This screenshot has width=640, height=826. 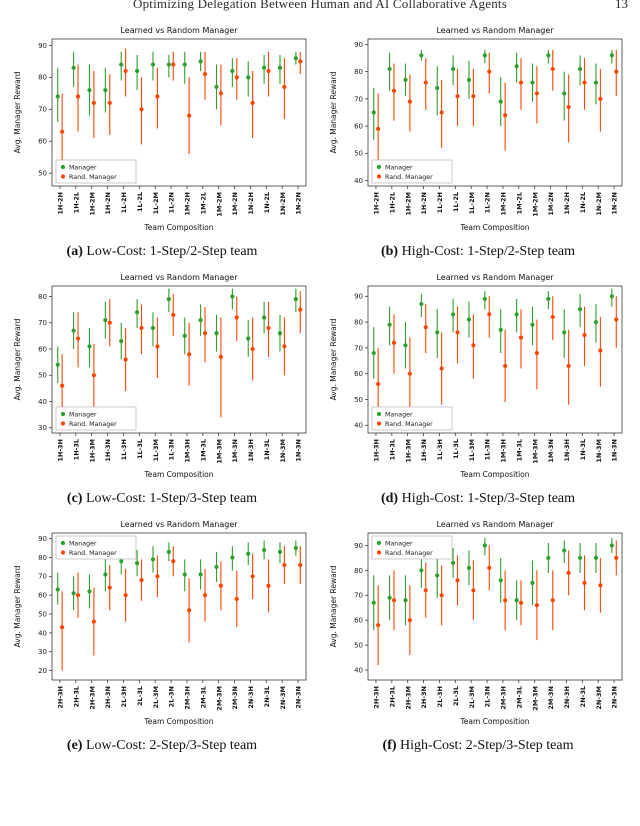 I want to click on svg-text: 1L-3N, so click(x=172, y=449).